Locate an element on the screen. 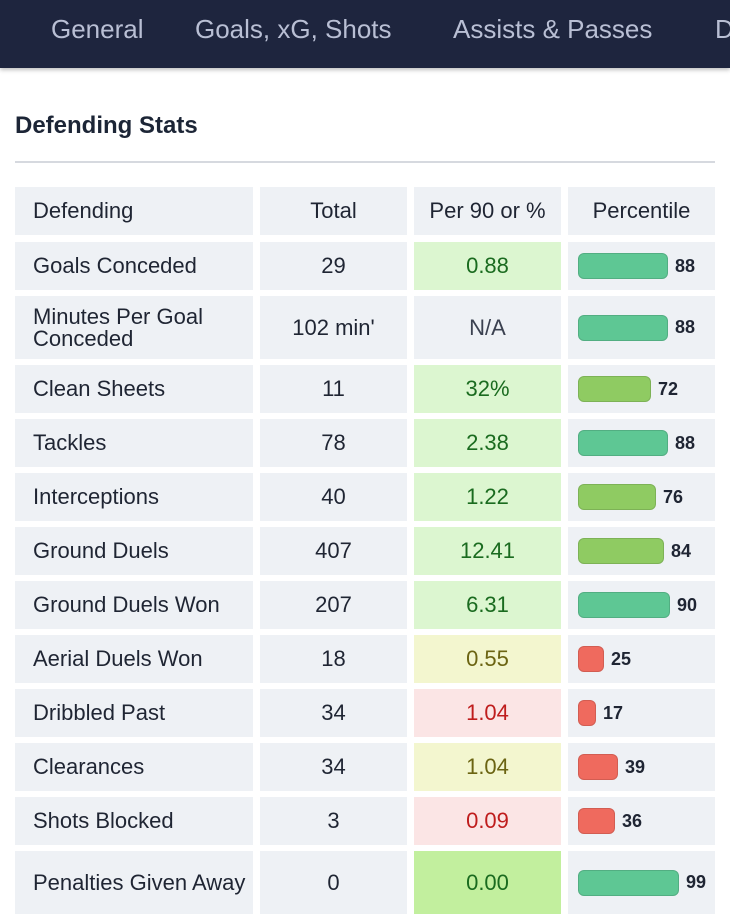  stat-label: Ground Duels is located at coordinates (134, 551).